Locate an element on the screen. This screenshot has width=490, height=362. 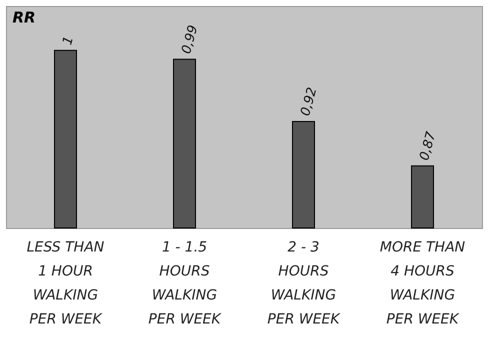
y-axis-title: RR is located at coordinates (24, 17).